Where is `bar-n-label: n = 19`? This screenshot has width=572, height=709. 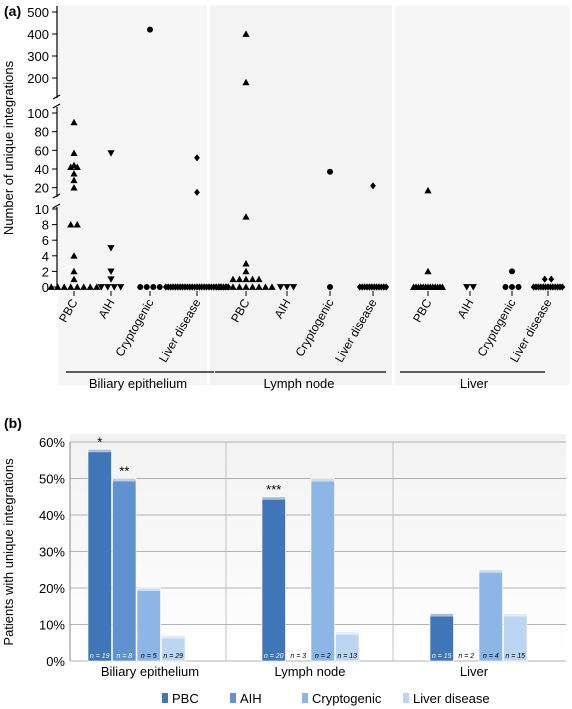 bar-n-label: n = 19 is located at coordinates (100, 656).